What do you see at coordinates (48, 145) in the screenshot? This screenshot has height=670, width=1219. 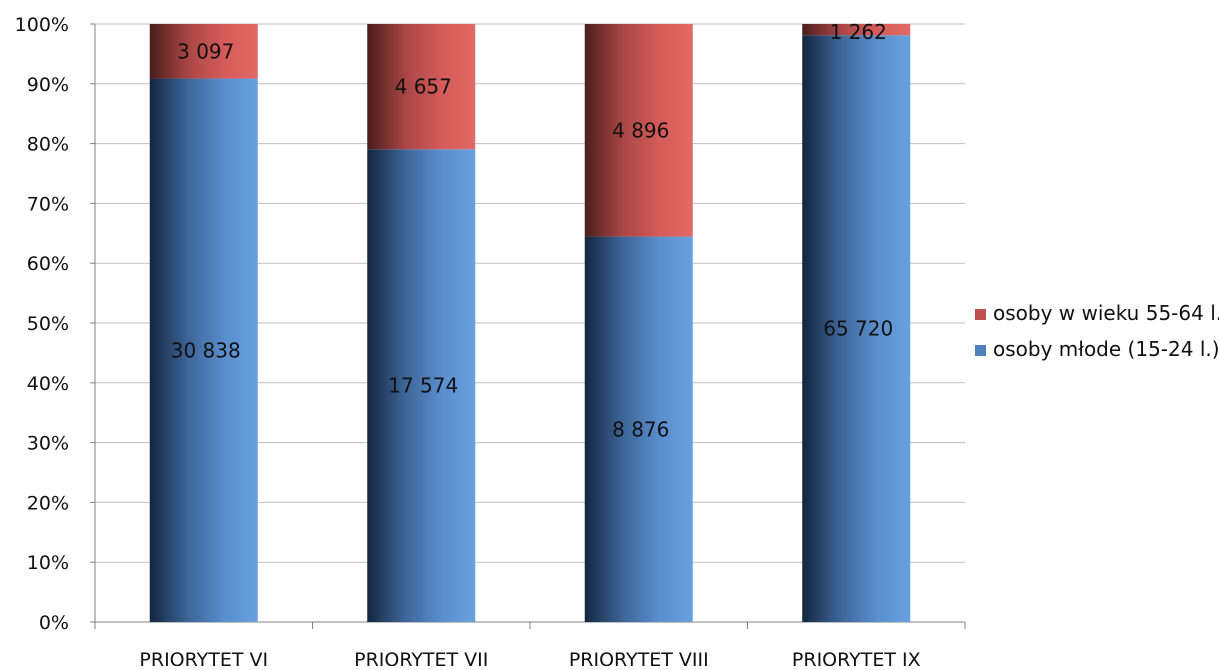 I see `y-tick-label: 80%` at bounding box center [48, 145].